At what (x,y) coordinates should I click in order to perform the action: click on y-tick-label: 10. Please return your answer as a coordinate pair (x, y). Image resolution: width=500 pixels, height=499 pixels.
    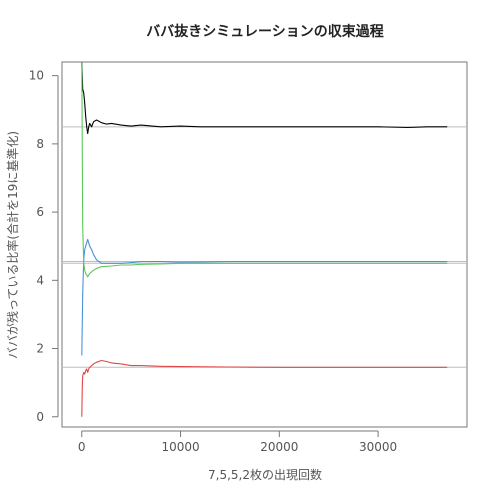
    Looking at the image, I should click on (36, 76).